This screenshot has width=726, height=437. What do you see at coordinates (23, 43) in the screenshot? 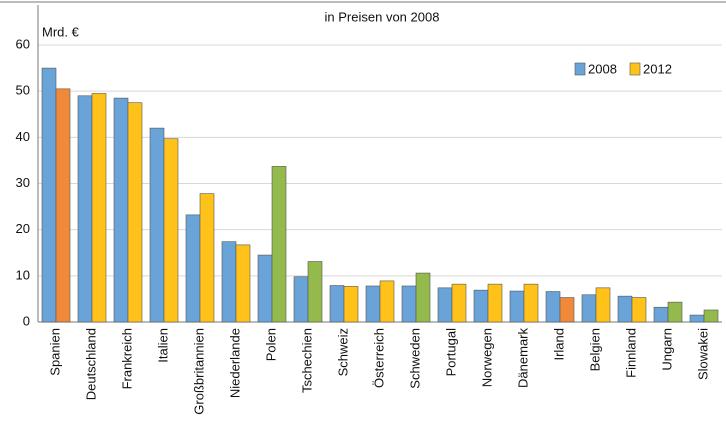
I see `y-tick-label: 60` at bounding box center [23, 43].